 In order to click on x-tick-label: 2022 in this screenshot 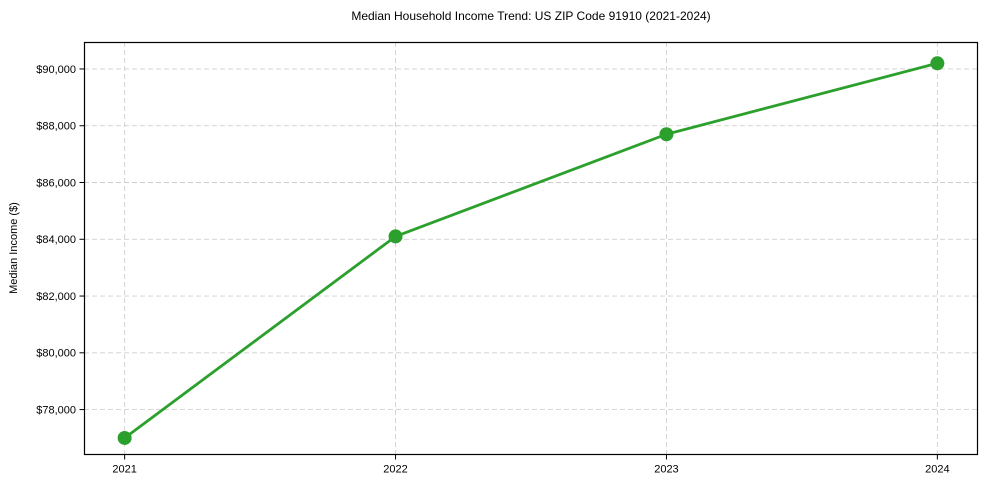, I will do `click(395, 470)`.